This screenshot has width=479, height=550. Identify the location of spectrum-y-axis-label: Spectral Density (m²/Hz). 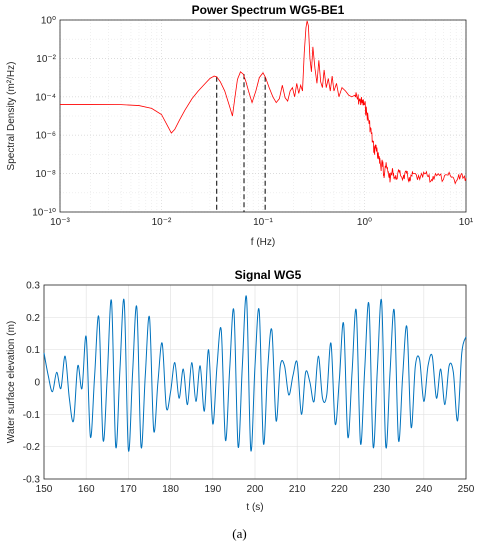
(11, 116).